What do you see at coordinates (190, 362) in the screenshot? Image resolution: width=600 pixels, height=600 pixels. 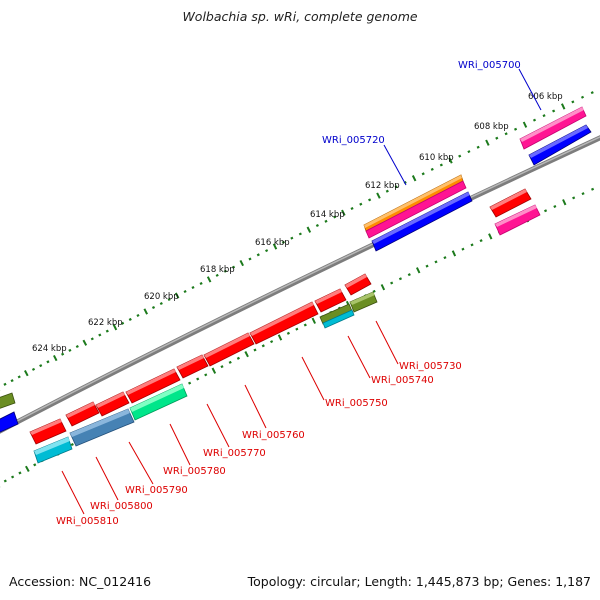 I see `feature-wri-005770-top` at bounding box center [190, 362].